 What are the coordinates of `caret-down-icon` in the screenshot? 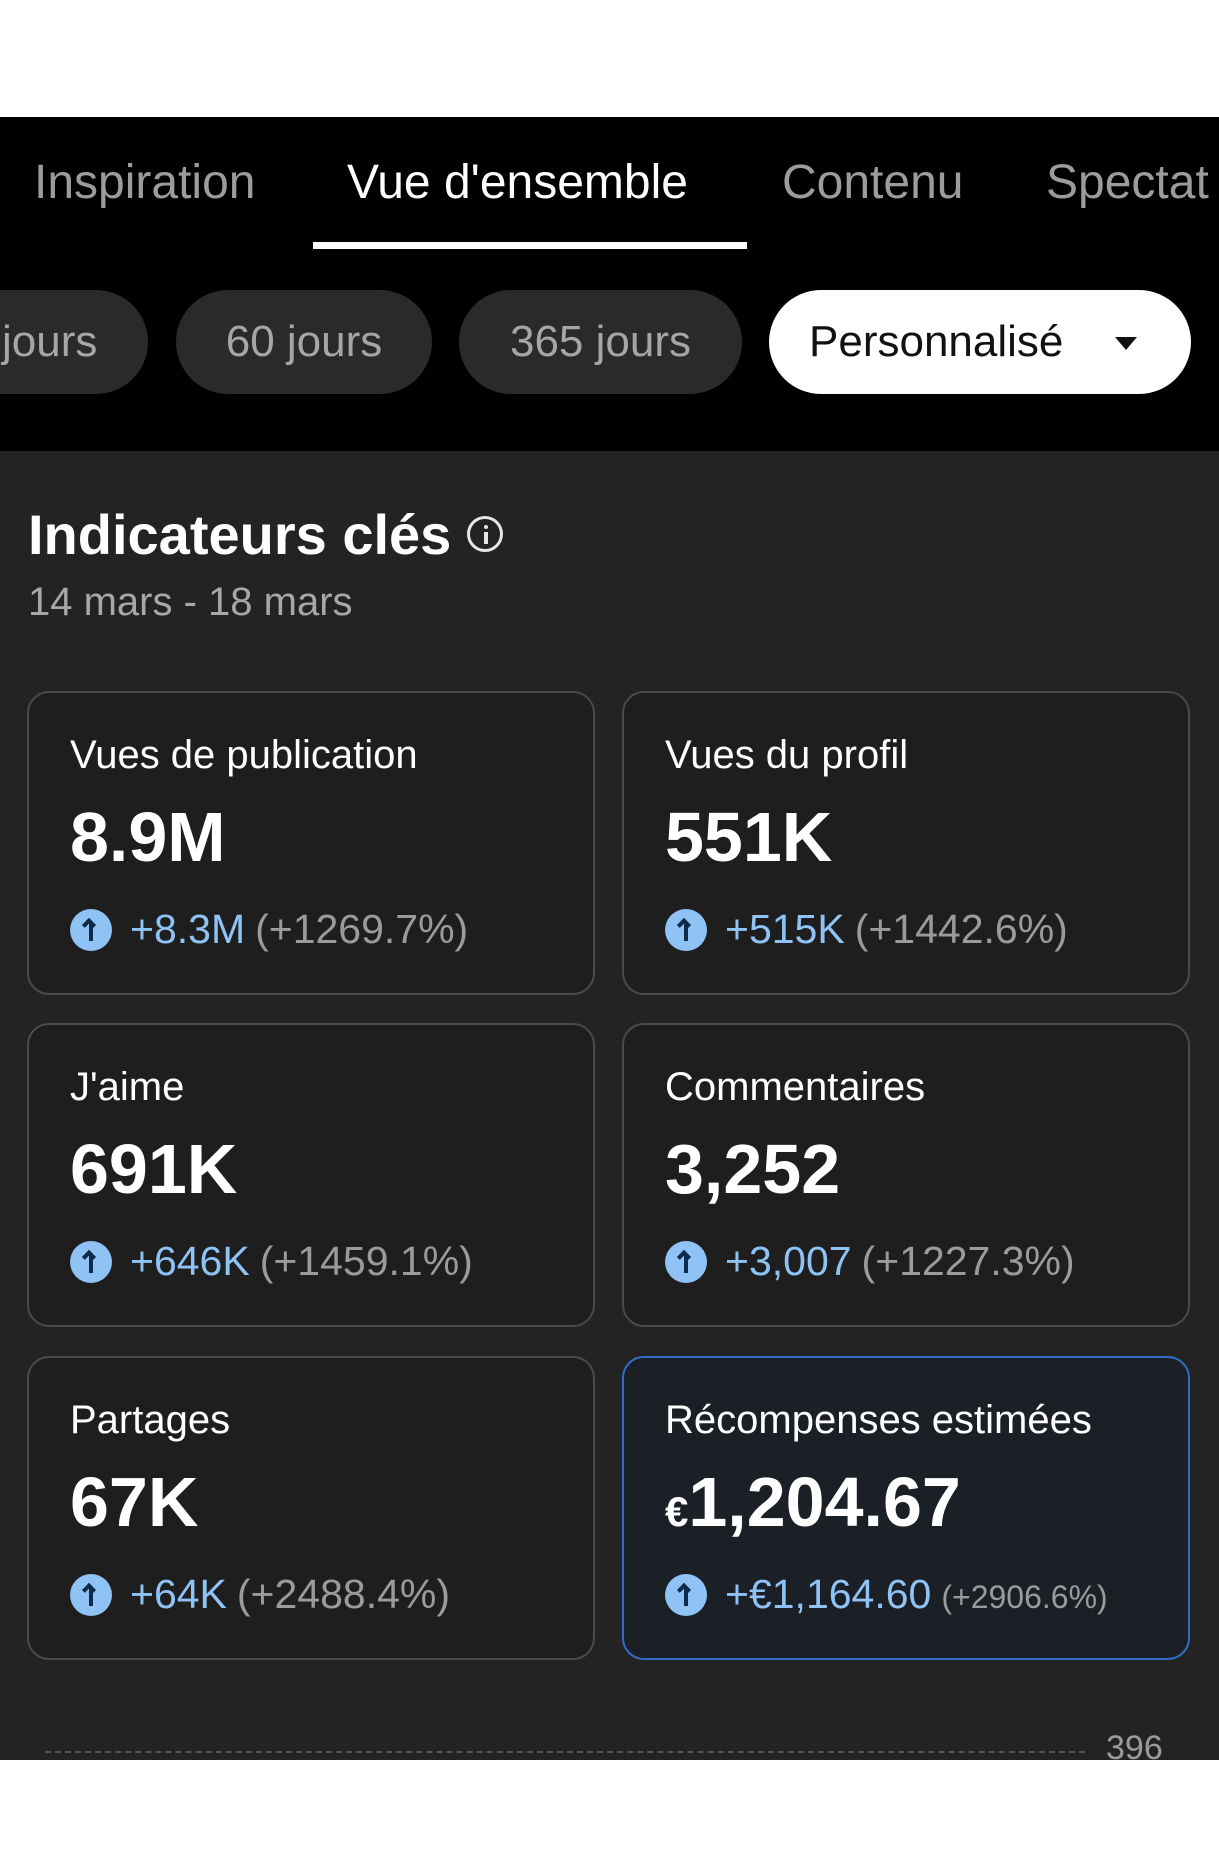 It's located at (1126, 343).